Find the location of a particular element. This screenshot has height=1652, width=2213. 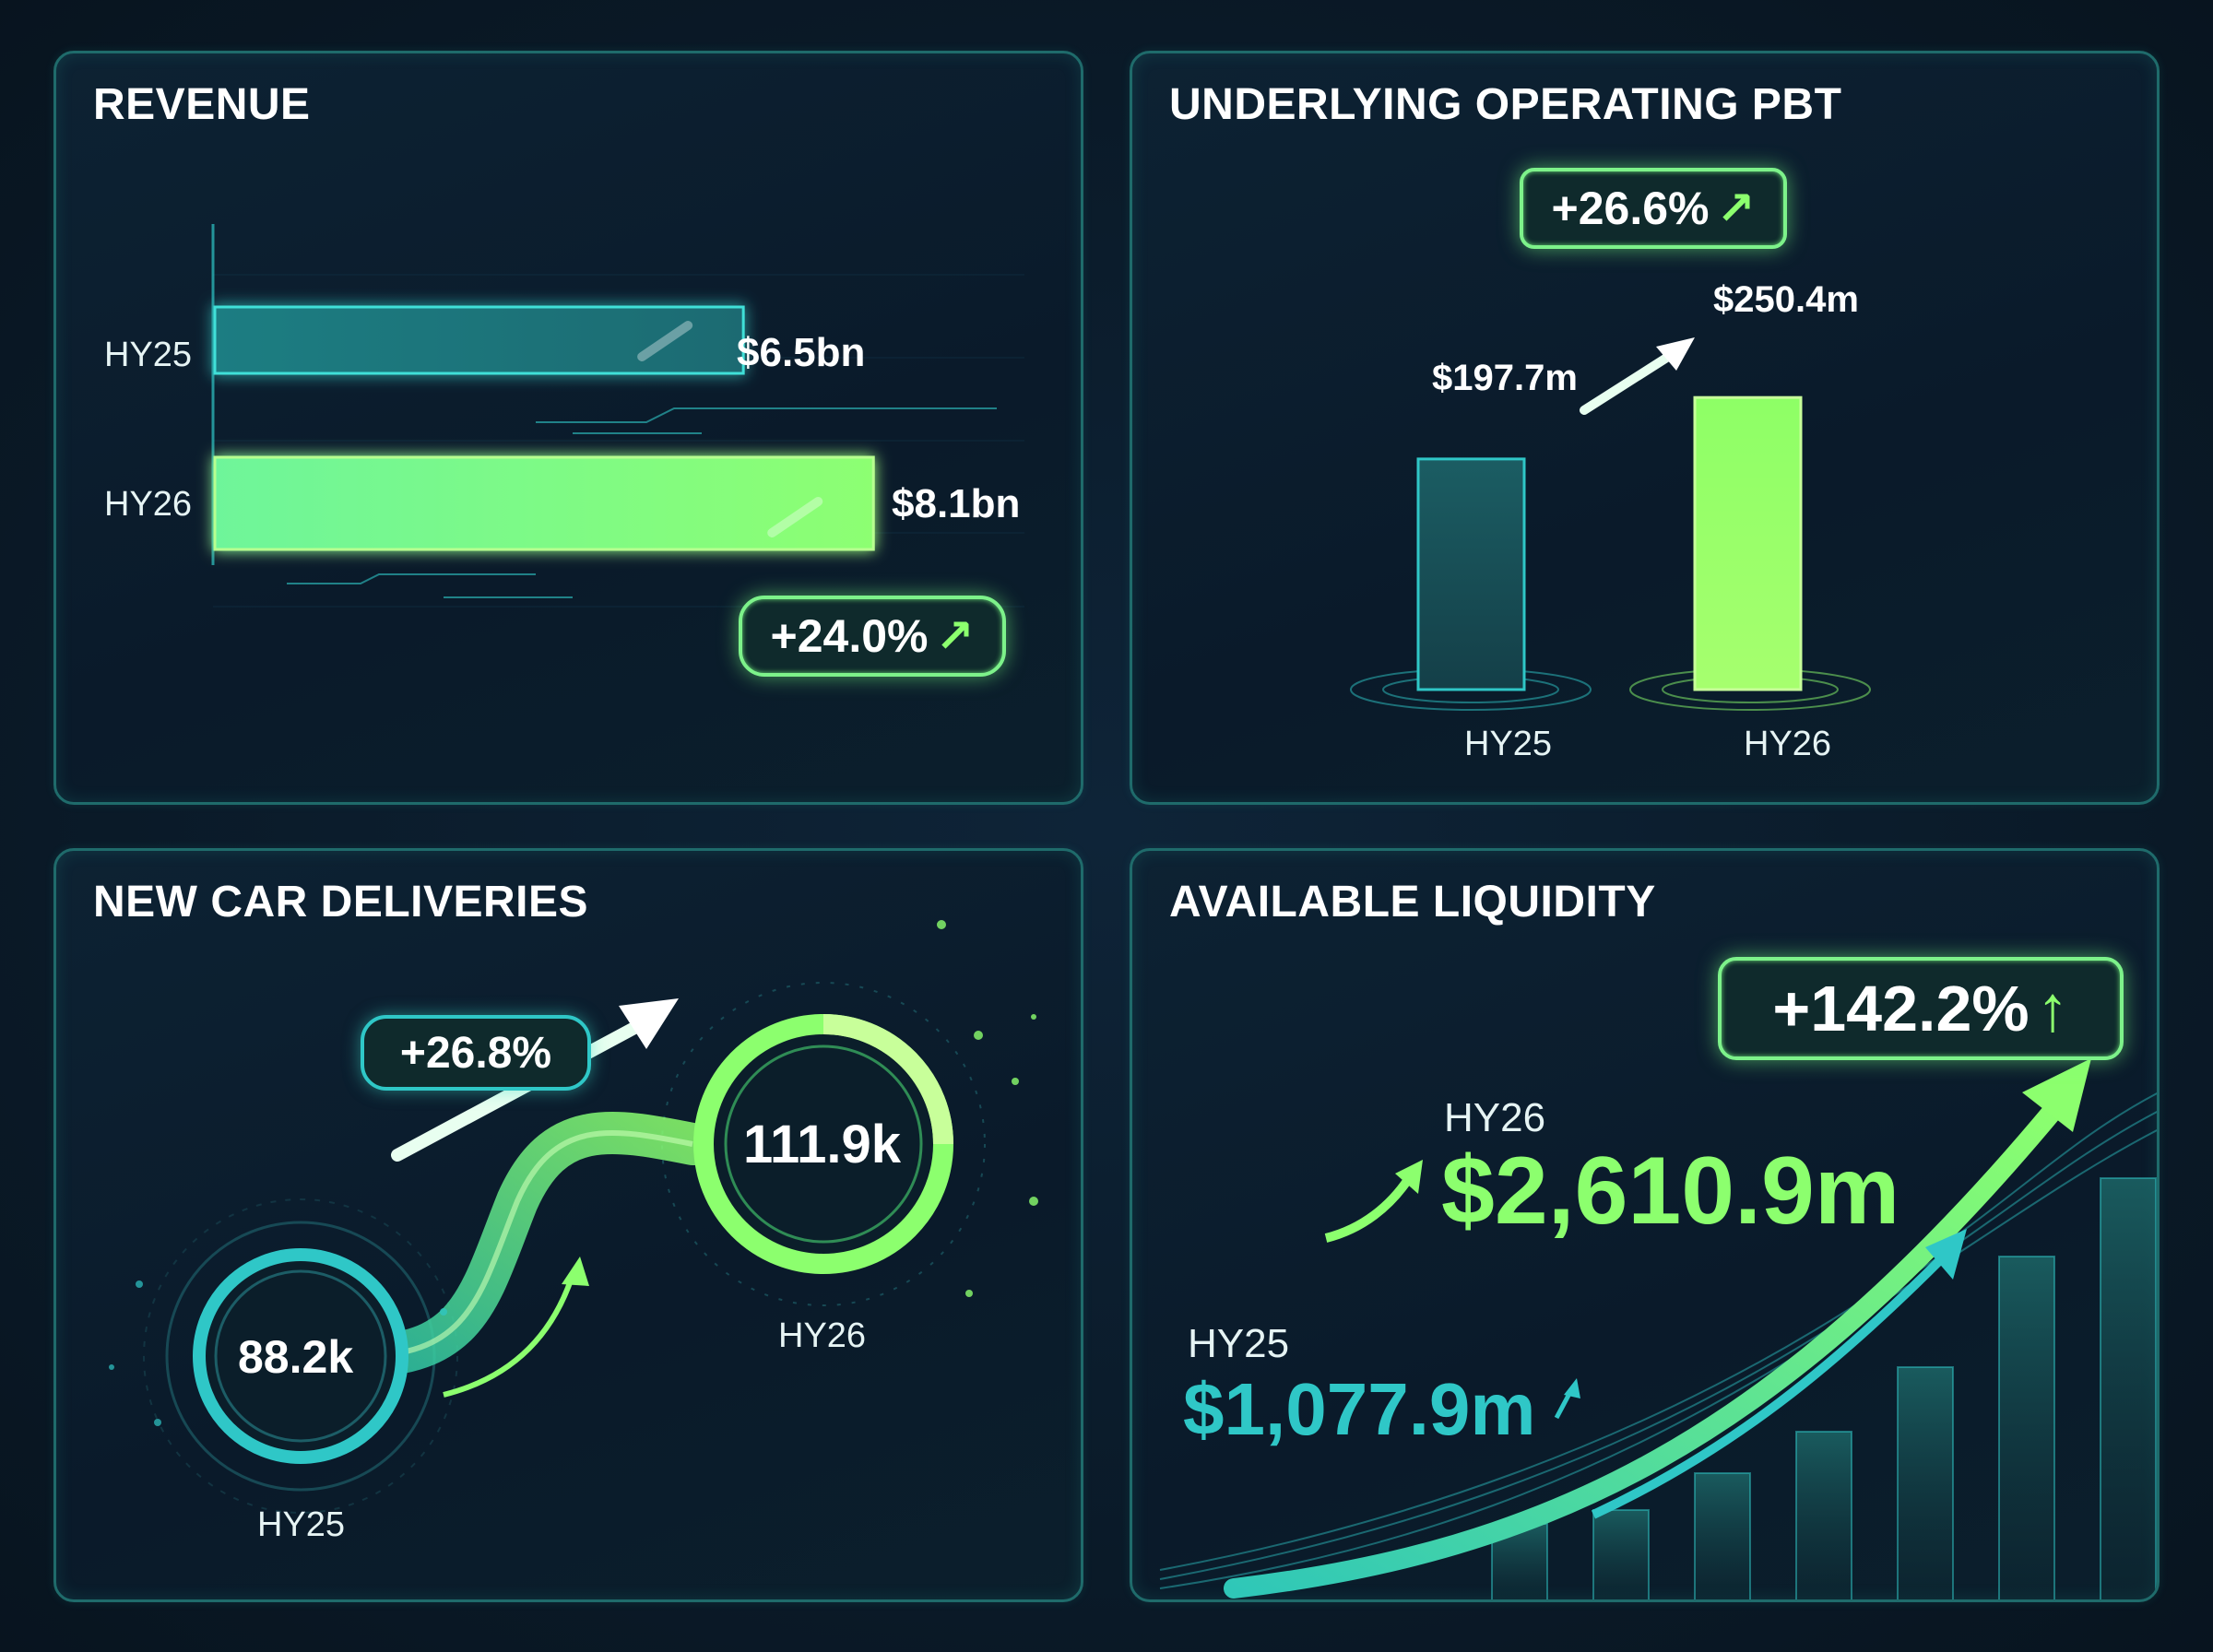

revenue-change-badge: +24.0% ↗ is located at coordinates (872, 636).